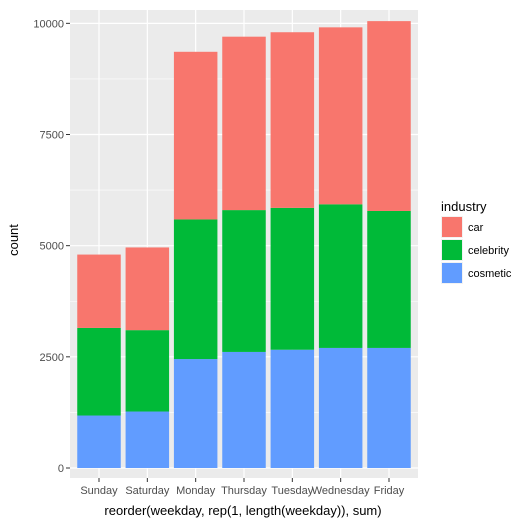 The height and width of the screenshot is (523, 532). What do you see at coordinates (452, 250) in the screenshot?
I see `legend-swatch-celebrity` at bounding box center [452, 250].